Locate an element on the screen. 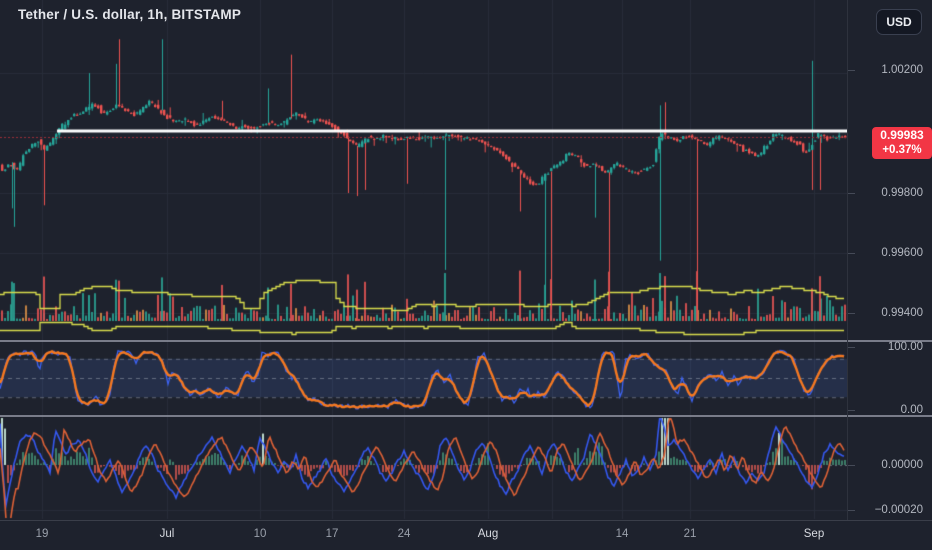  price-axis-label: 0.99400 is located at coordinates (902, 313).